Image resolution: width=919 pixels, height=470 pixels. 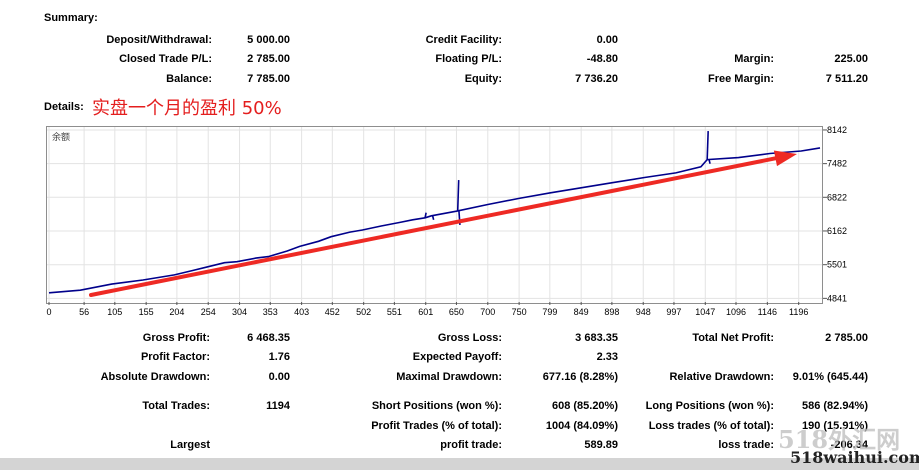 I want to click on watermark-logo: 518外汇网, so click(x=839, y=439).